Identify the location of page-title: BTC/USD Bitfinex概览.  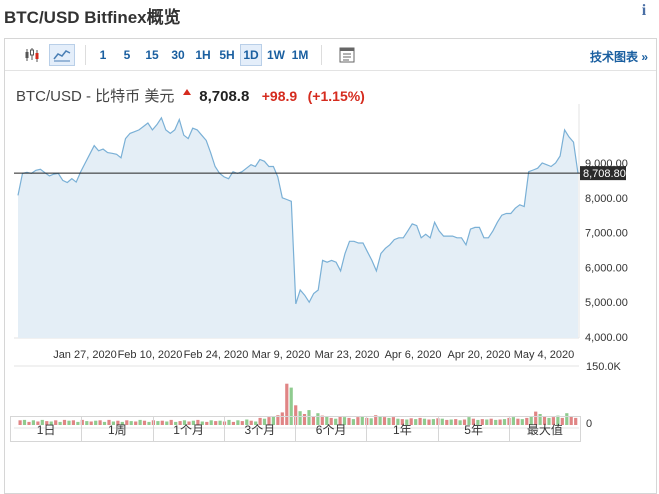
(92, 17).